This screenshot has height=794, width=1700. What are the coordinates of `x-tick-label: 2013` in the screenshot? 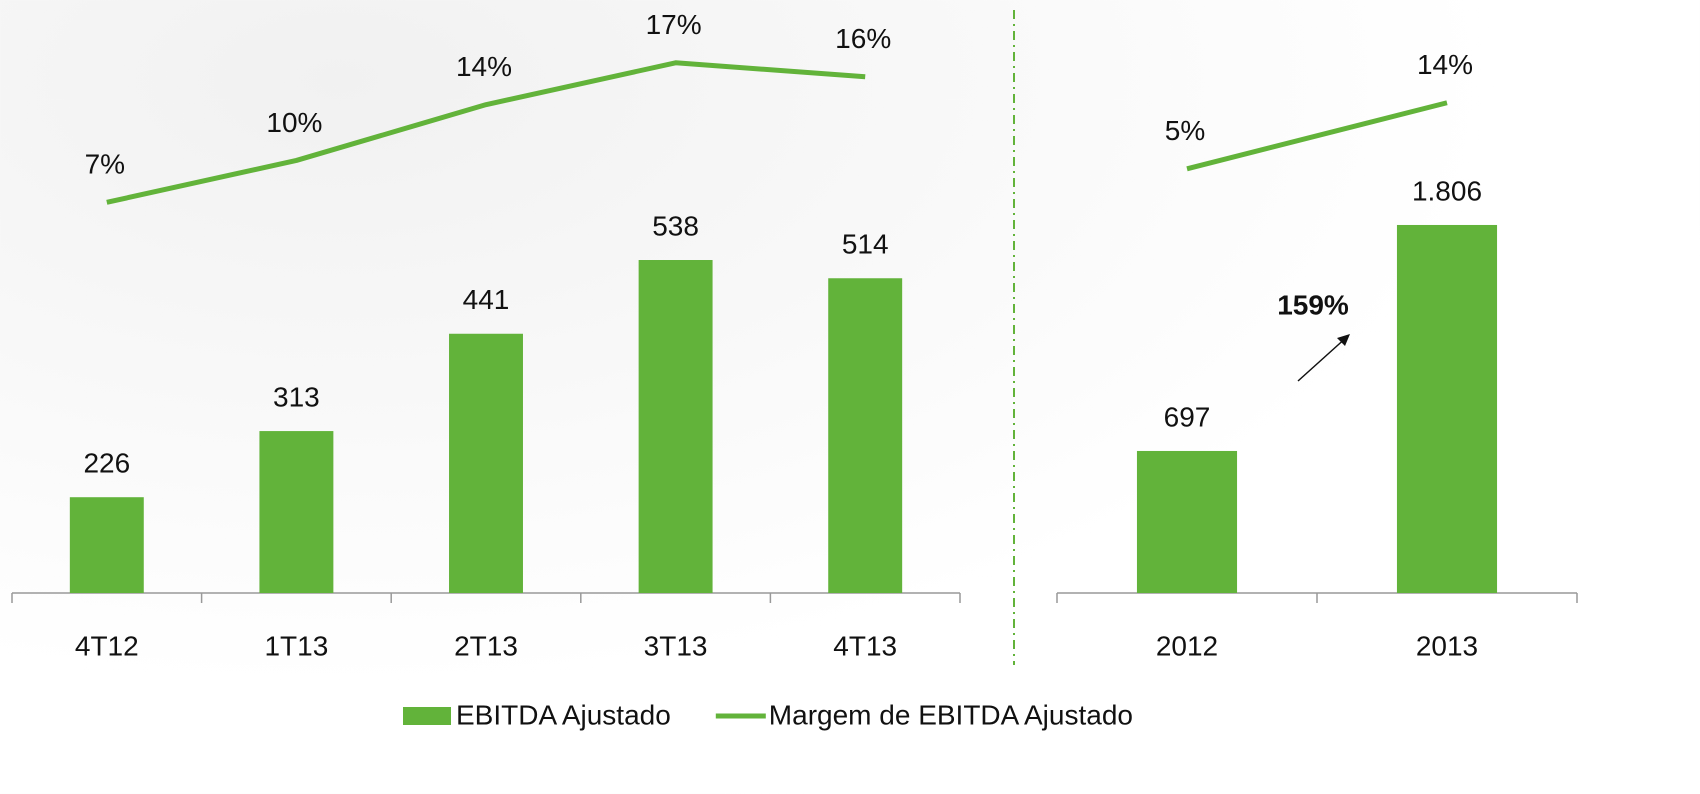 It's located at (1447, 645).